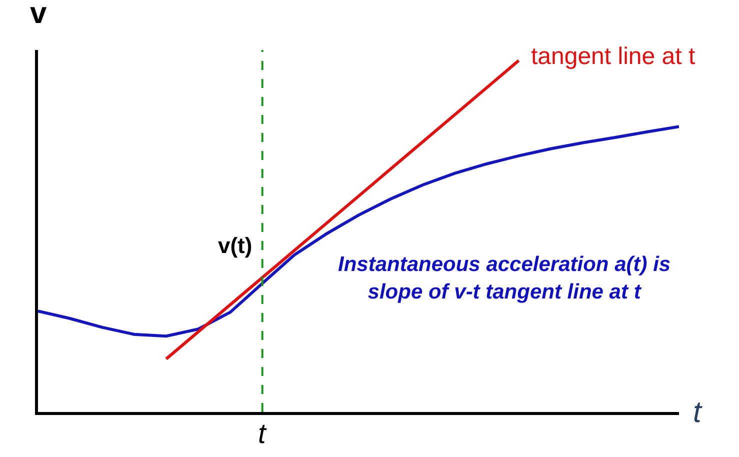 This screenshot has width=739, height=457. Describe the element at coordinates (504, 278) in the screenshot. I see `annotation: Instantaneous acceleration a(t) is slope of v-t tangent line at t` at that location.